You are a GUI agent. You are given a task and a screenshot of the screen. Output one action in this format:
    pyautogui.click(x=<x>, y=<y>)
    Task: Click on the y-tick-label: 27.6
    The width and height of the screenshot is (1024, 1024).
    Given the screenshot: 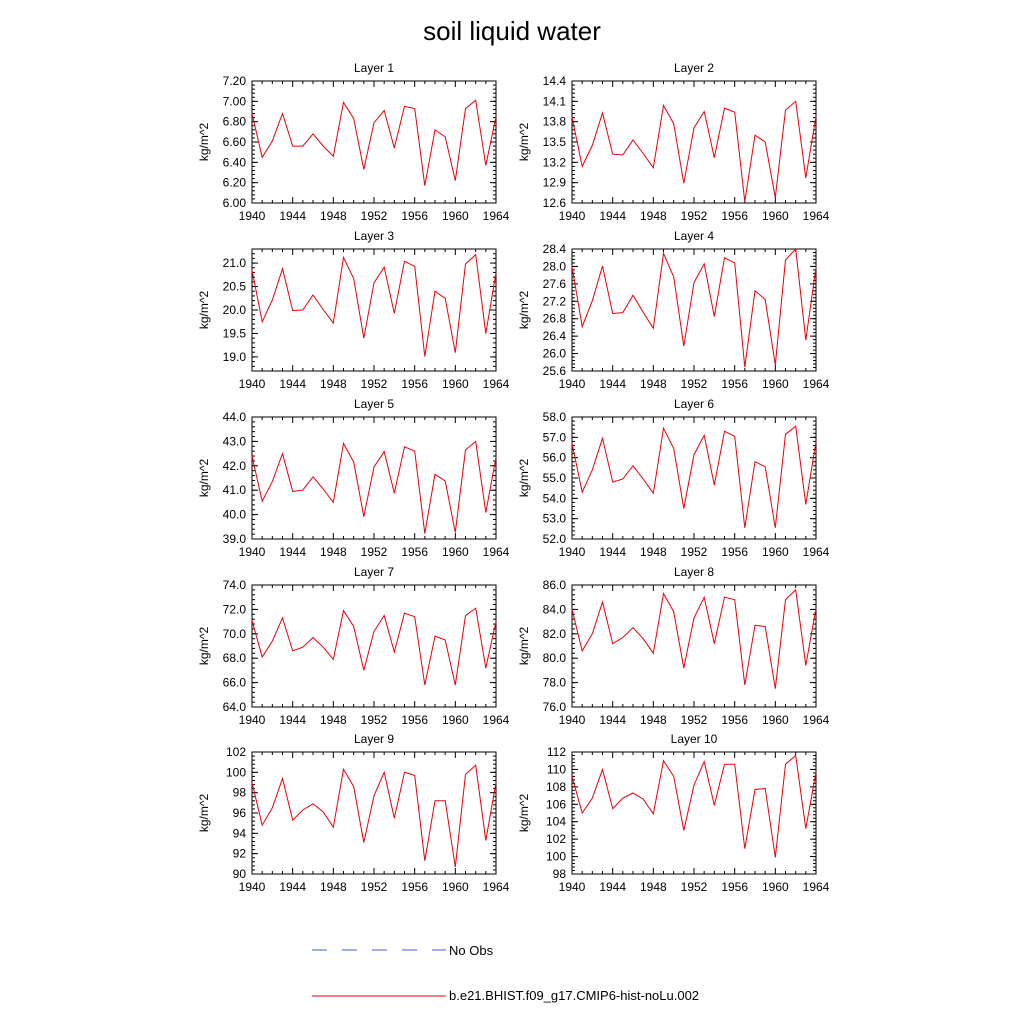 What is the action you would take?
    pyautogui.click(x=555, y=284)
    